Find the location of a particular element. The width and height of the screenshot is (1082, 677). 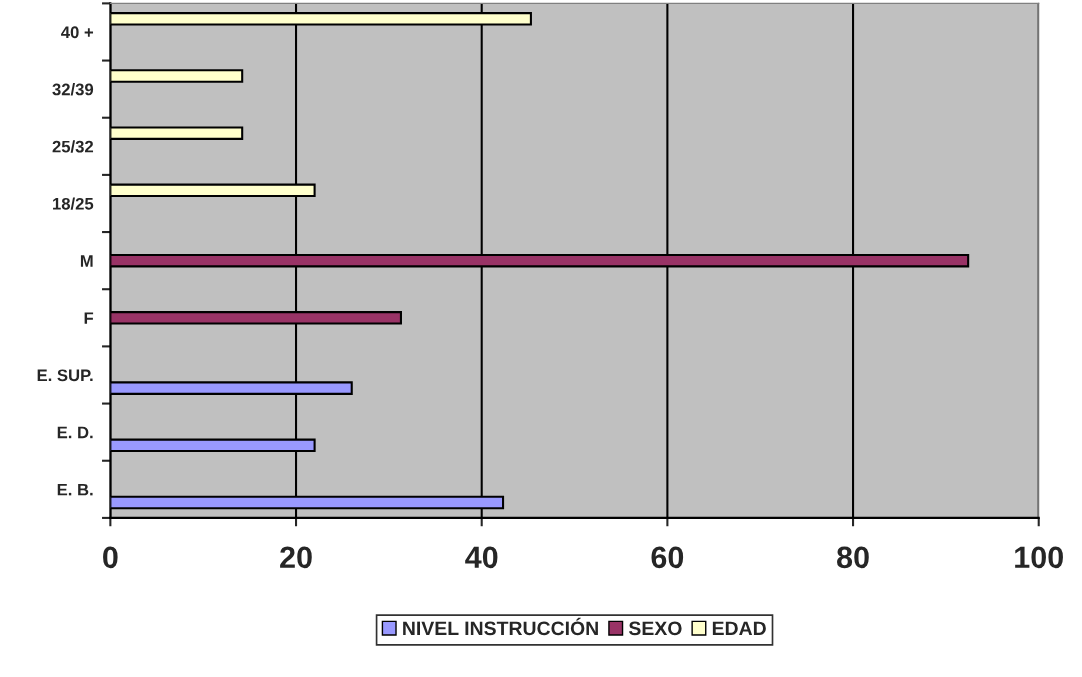

legend-label: SEXO is located at coordinates (655, 628).